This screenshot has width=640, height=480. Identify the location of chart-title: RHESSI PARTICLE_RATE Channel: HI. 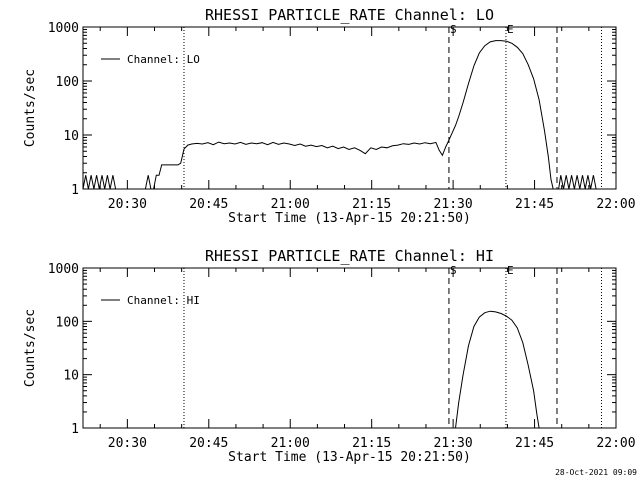
(349, 256).